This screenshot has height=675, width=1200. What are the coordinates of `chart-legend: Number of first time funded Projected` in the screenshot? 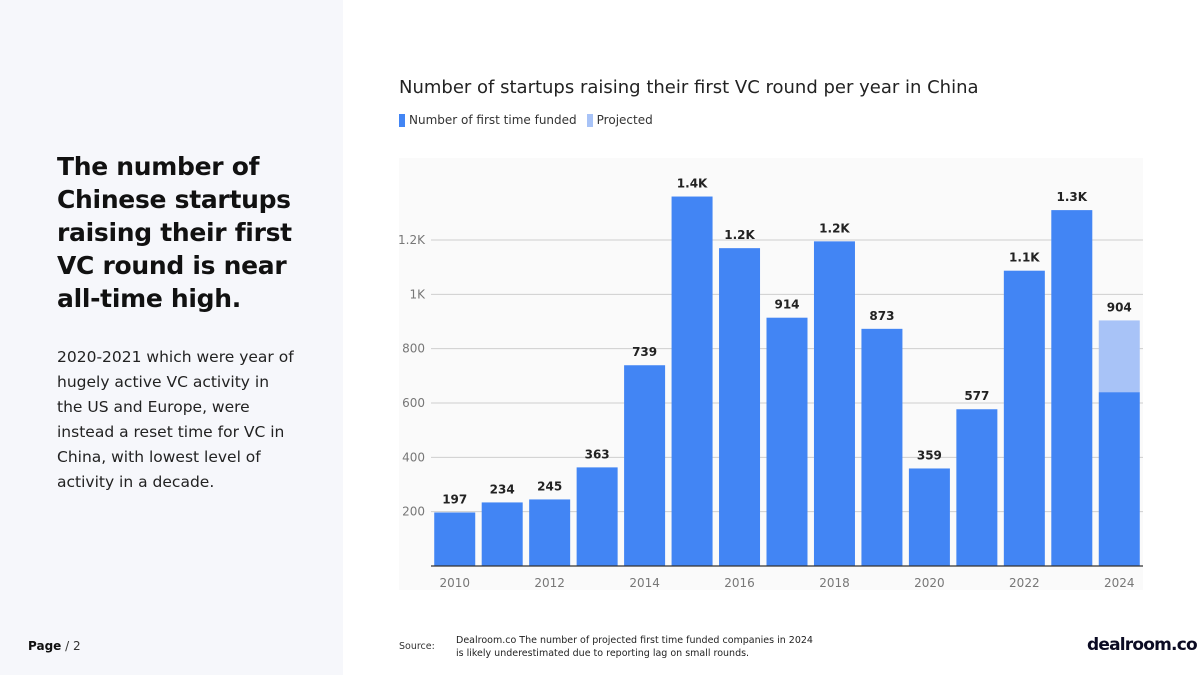 It's located at (526, 120).